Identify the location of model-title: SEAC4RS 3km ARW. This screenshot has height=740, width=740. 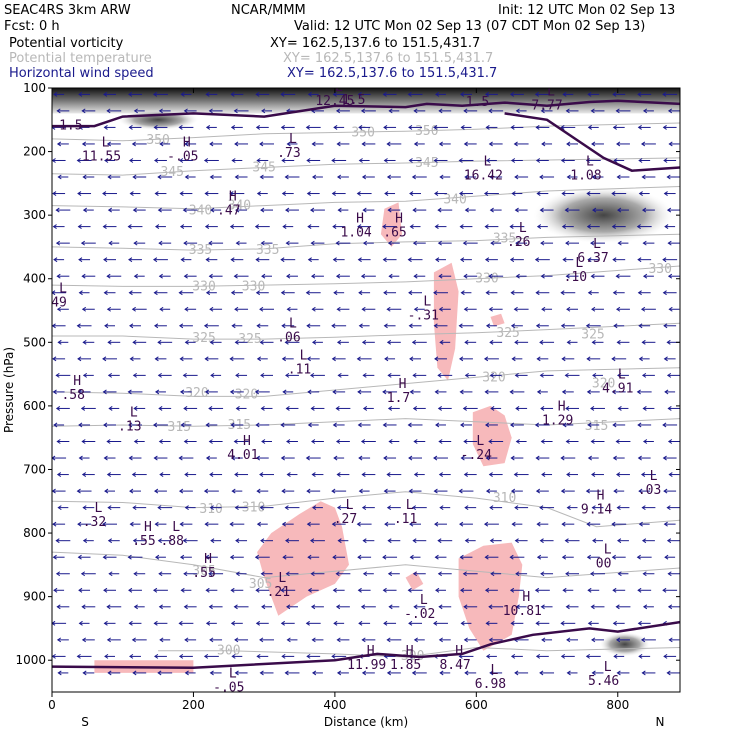
(67, 10).